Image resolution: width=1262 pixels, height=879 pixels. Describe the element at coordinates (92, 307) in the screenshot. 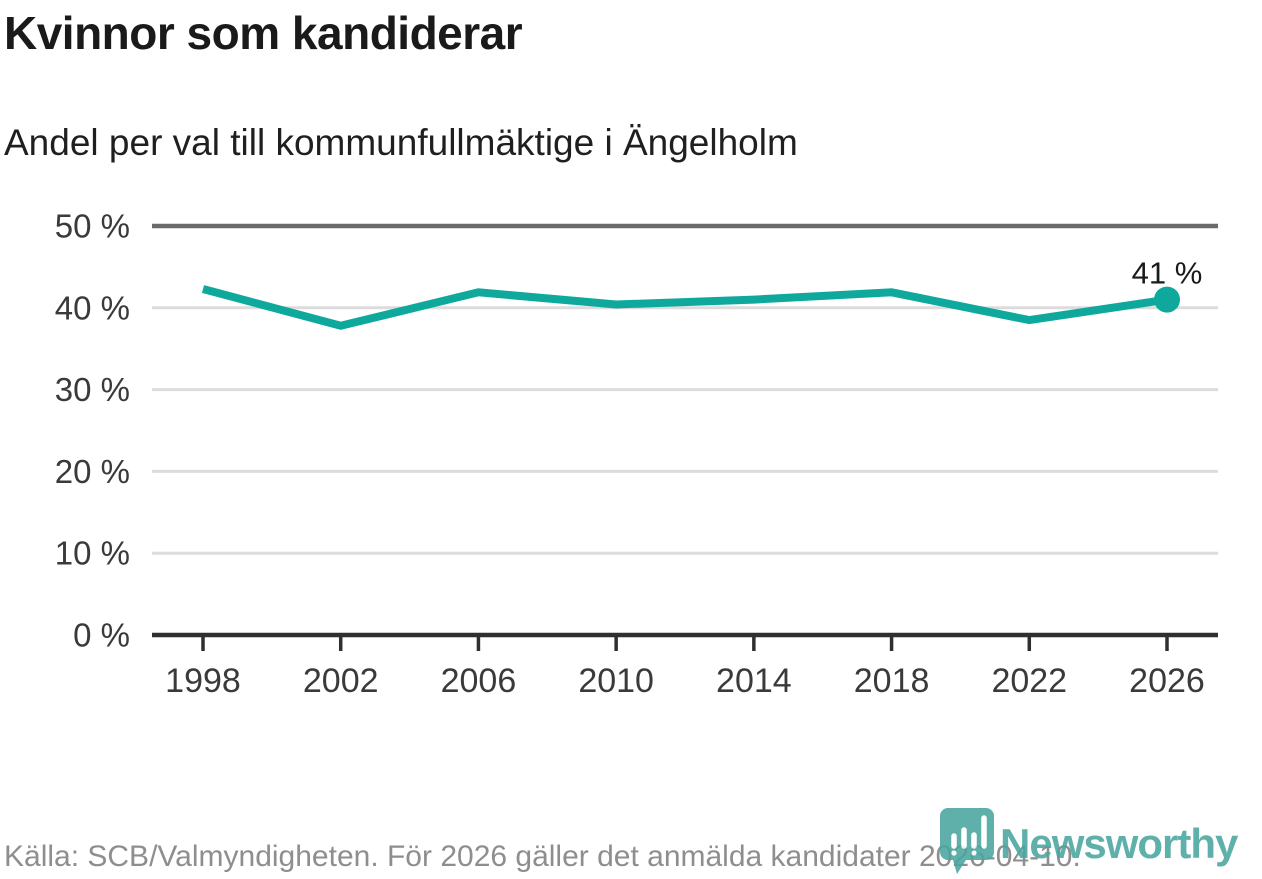

I see `y-tick-label-40: 40 %` at that location.